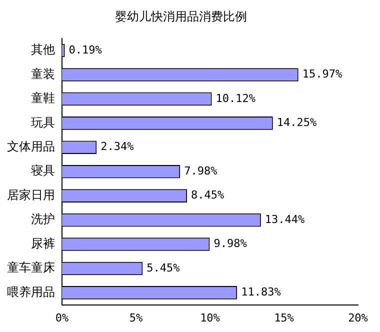 This screenshot has height=332, width=380. What do you see at coordinates (236, 98) in the screenshot?
I see `data-label: 10.12%` at bounding box center [236, 98].